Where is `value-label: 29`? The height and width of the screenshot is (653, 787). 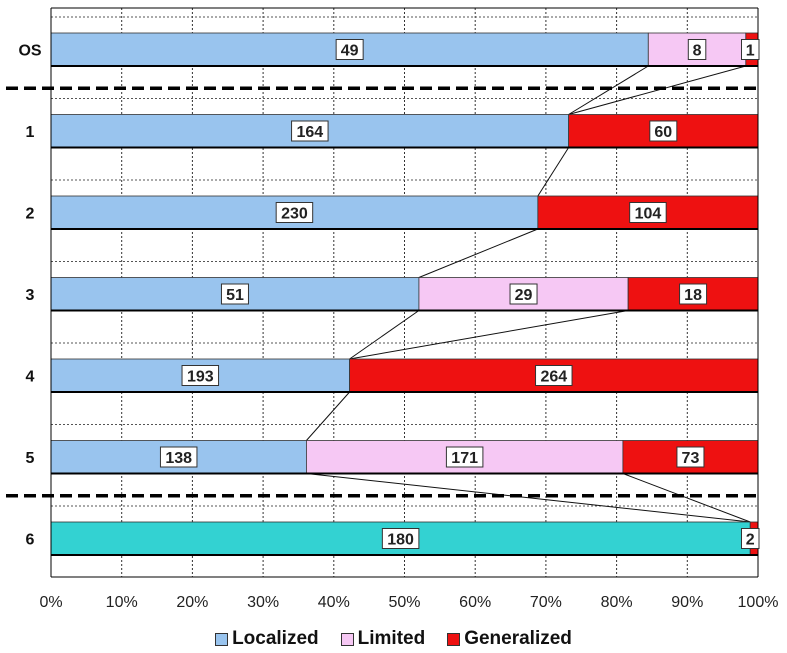
value-label: 29 is located at coordinates (524, 295).